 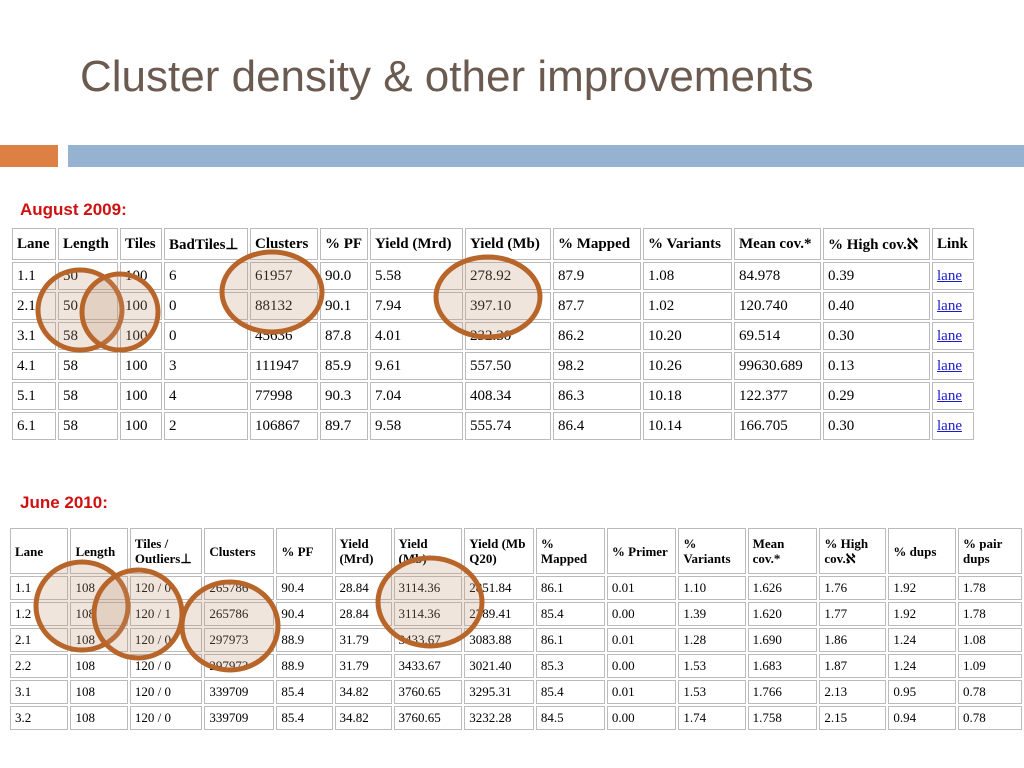 What do you see at coordinates (687, 426) in the screenshot?
I see `table-cell: 10.14` at bounding box center [687, 426].